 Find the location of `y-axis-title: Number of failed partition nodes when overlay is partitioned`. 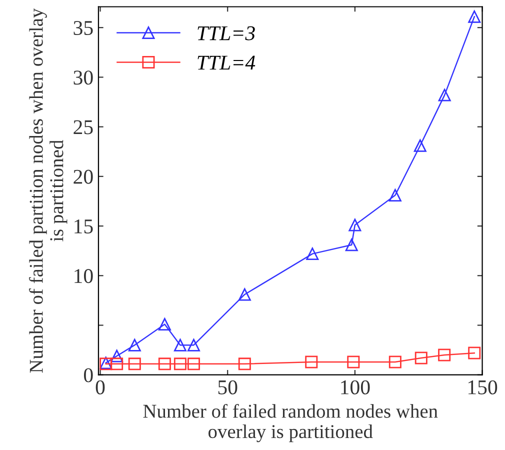

y-axis-title: Number of failed partition nodes when overlay is partitioned is located at coordinates (48, 190).